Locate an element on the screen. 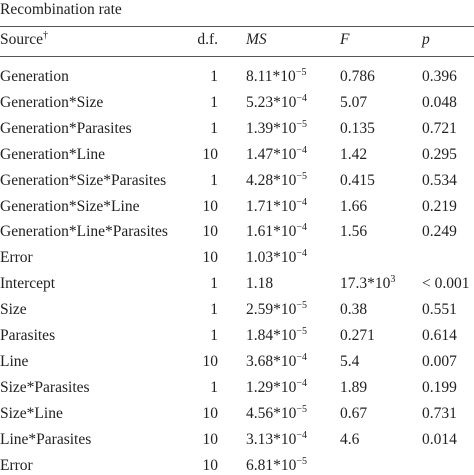  table-cell: 0.007 is located at coordinates (439, 361).